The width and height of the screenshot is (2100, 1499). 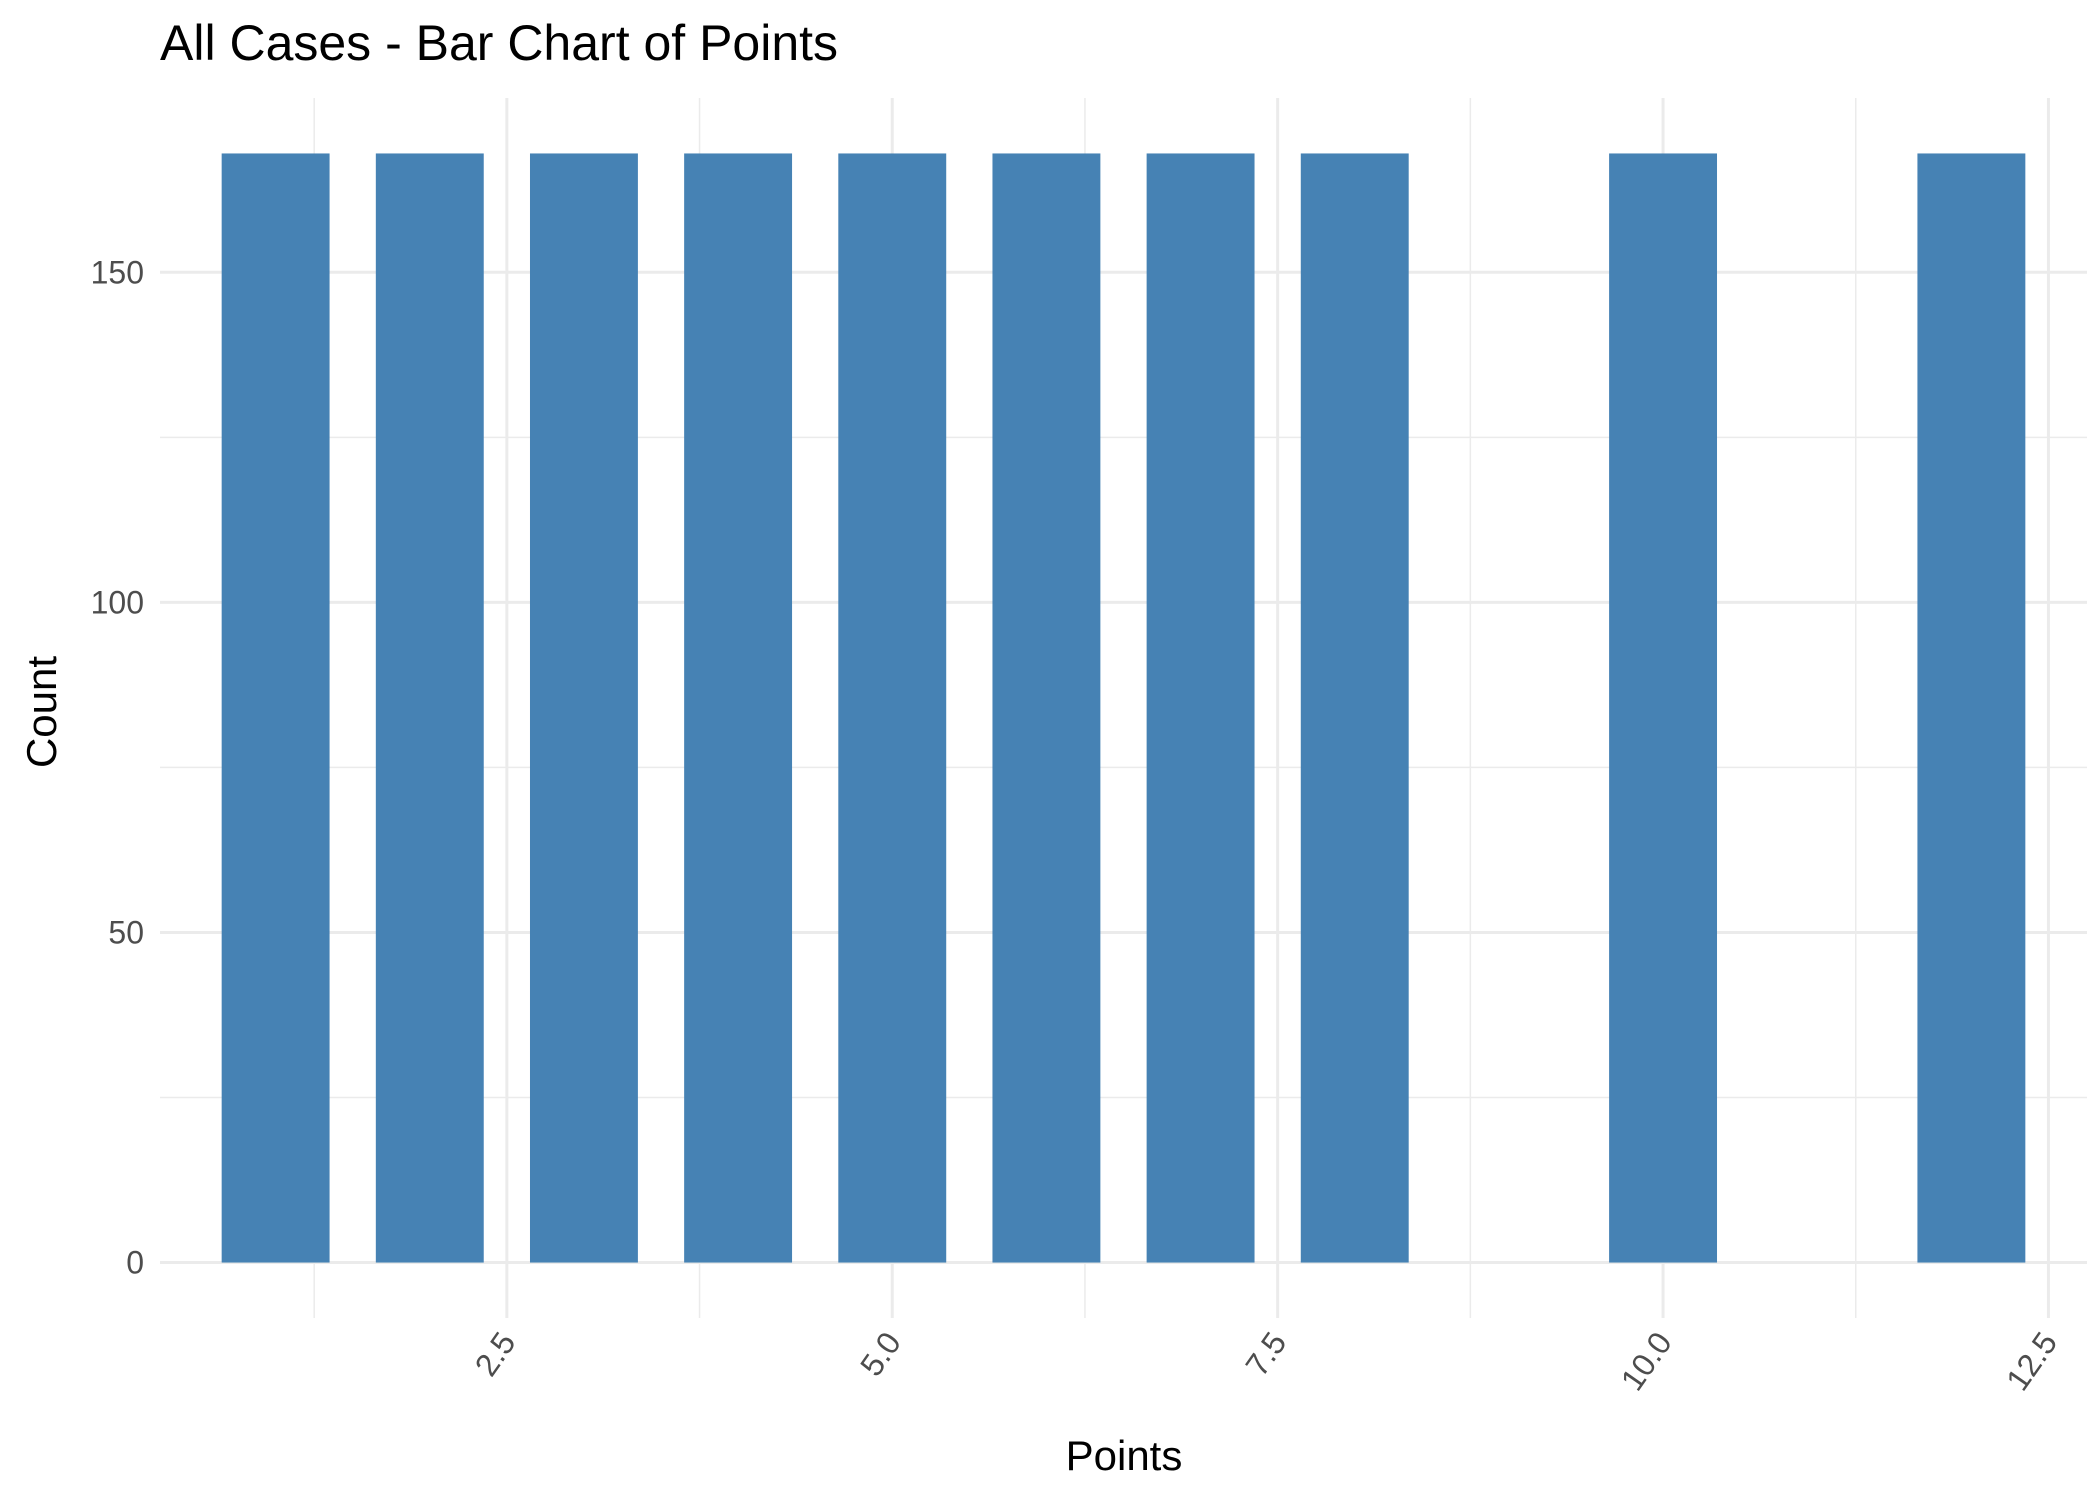 What do you see at coordinates (880, 1353) in the screenshot?
I see `x-tick-label: 5.0` at bounding box center [880, 1353].